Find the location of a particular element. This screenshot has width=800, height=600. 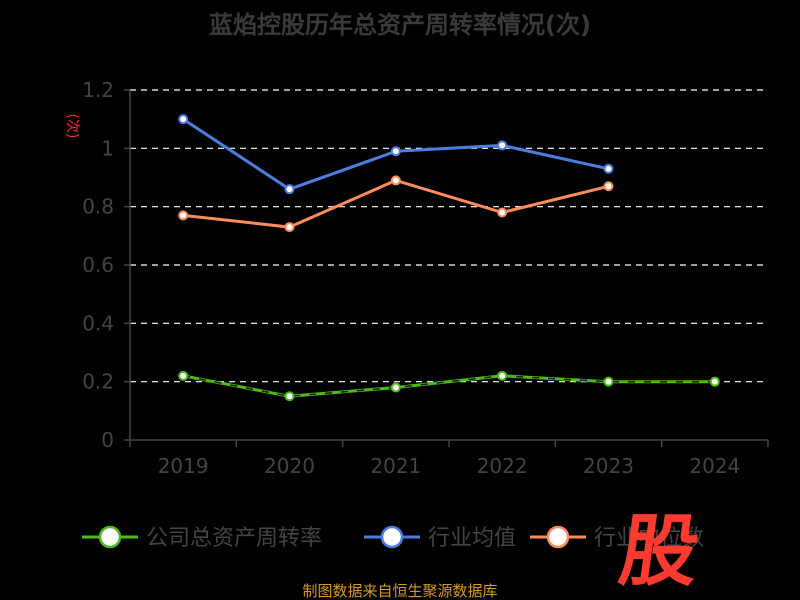

x-tick-label: 2020 is located at coordinates (289, 466).